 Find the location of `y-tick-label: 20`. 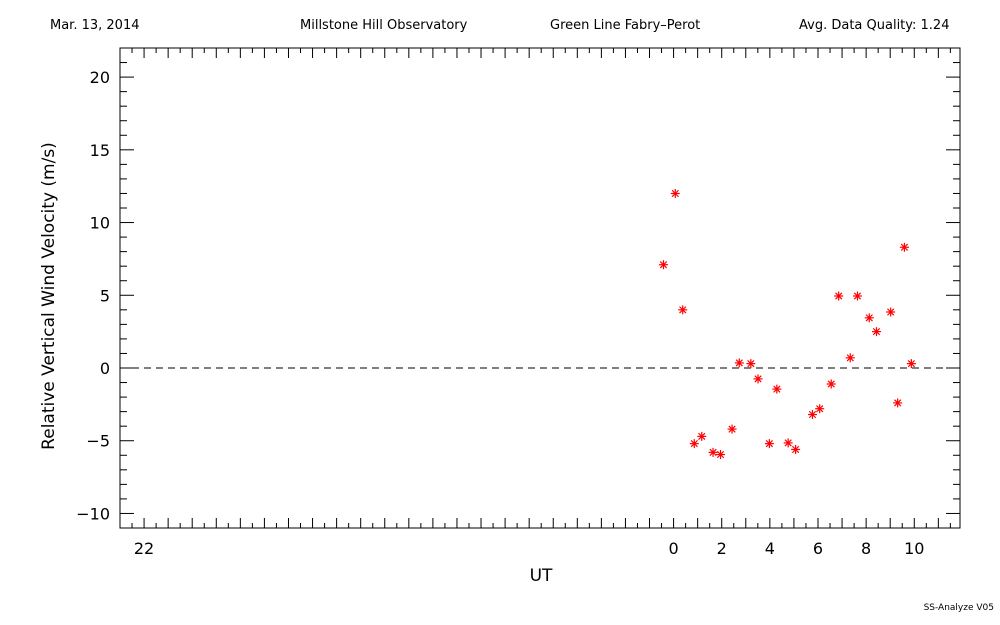

y-tick-label: 20 is located at coordinates (100, 77).